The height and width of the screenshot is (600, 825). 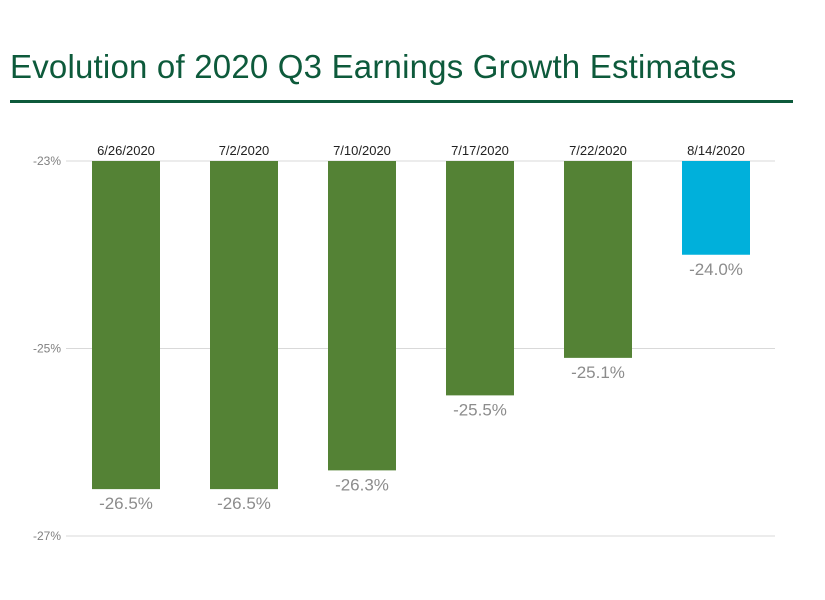 What do you see at coordinates (362, 484) in the screenshot?
I see `data-label: -26.3%` at bounding box center [362, 484].